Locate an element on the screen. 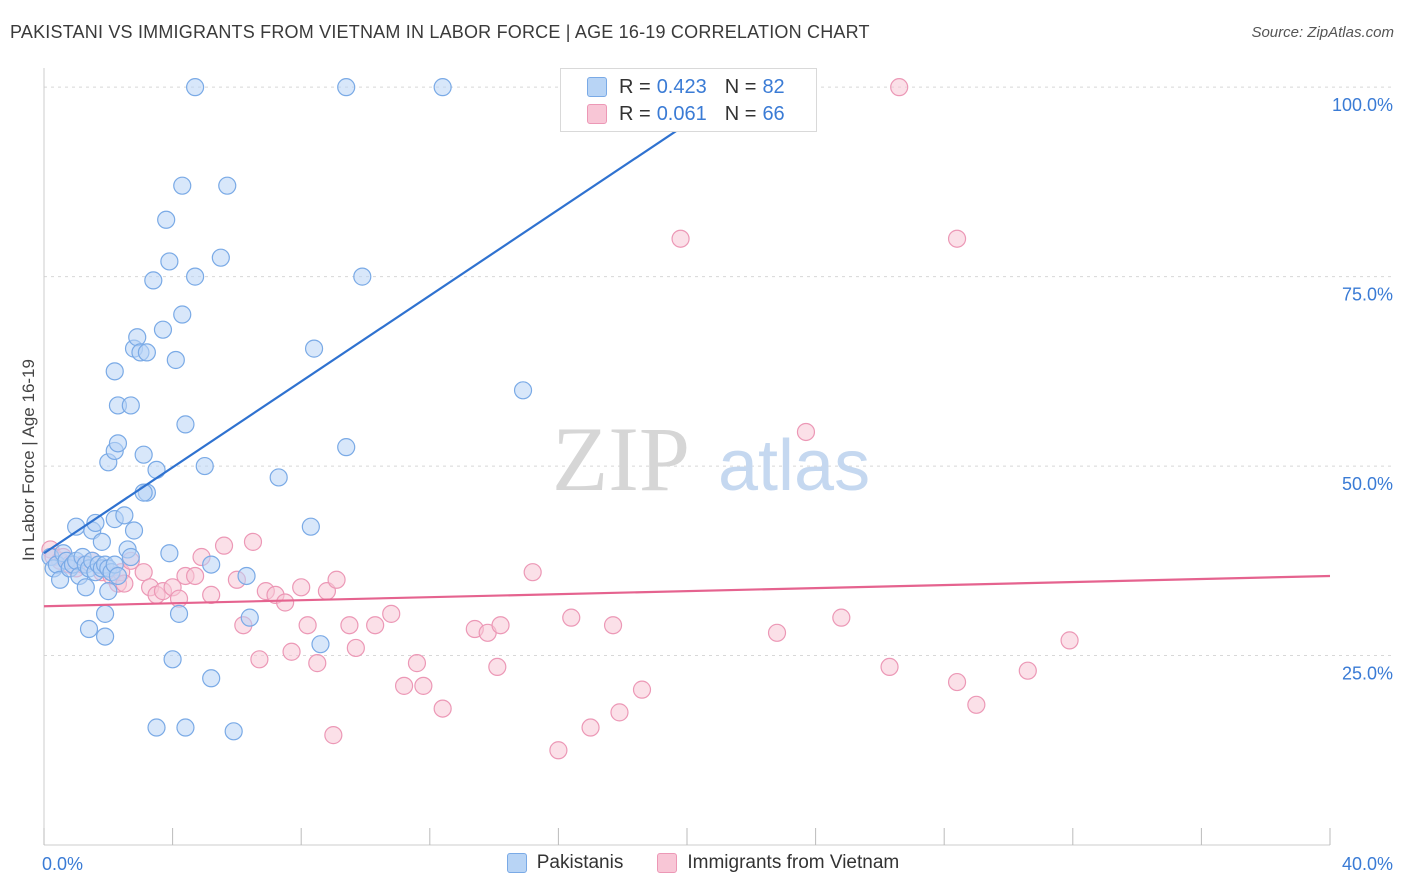 Image resolution: width=1406 pixels, height=892 pixels. vietnam-trend-line is located at coordinates (687, 591).